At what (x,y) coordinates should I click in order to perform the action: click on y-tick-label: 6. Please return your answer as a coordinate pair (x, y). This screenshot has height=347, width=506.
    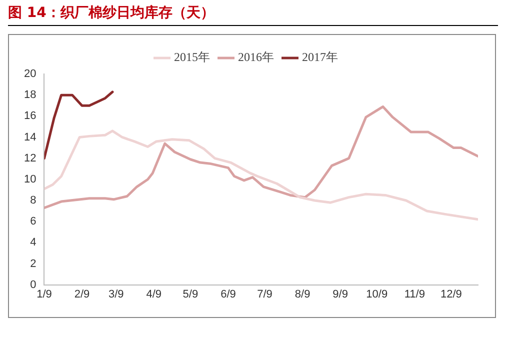
    Looking at the image, I should click on (33, 222).